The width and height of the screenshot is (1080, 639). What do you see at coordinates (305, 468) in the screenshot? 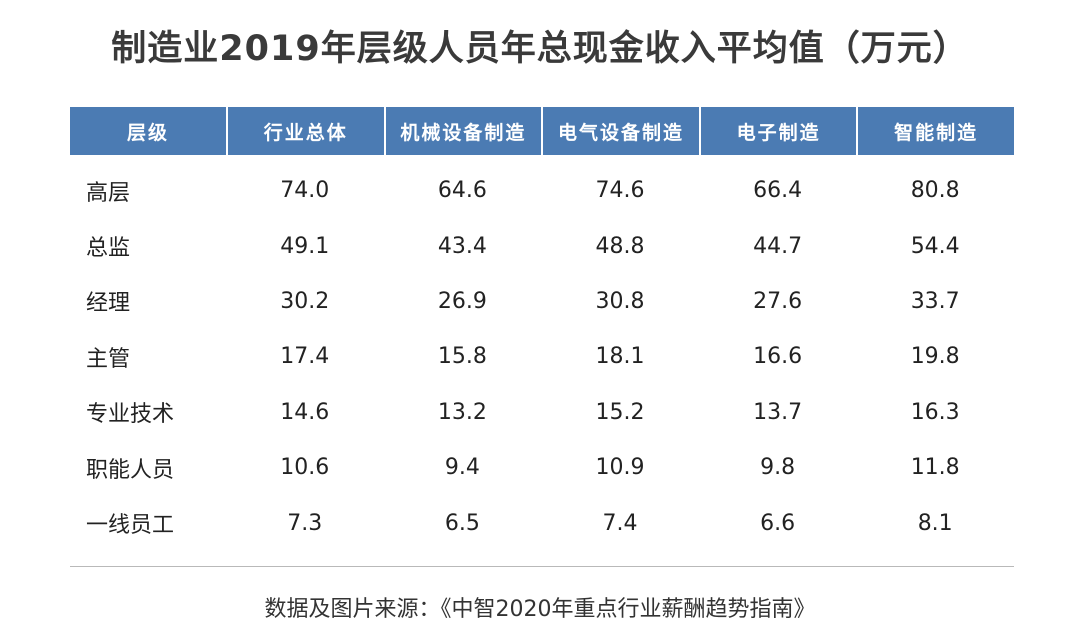
I see `table-cell: 10.6` at bounding box center [305, 468].